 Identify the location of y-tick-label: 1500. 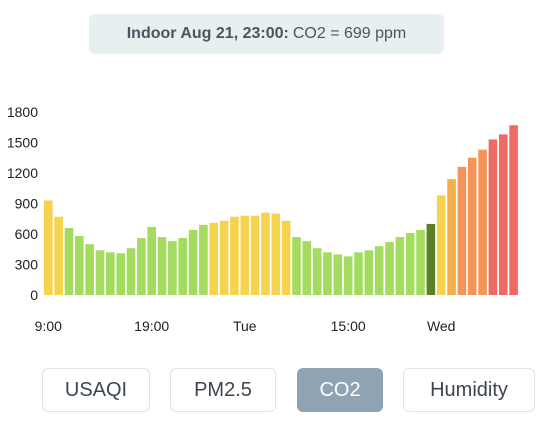
(22, 143).